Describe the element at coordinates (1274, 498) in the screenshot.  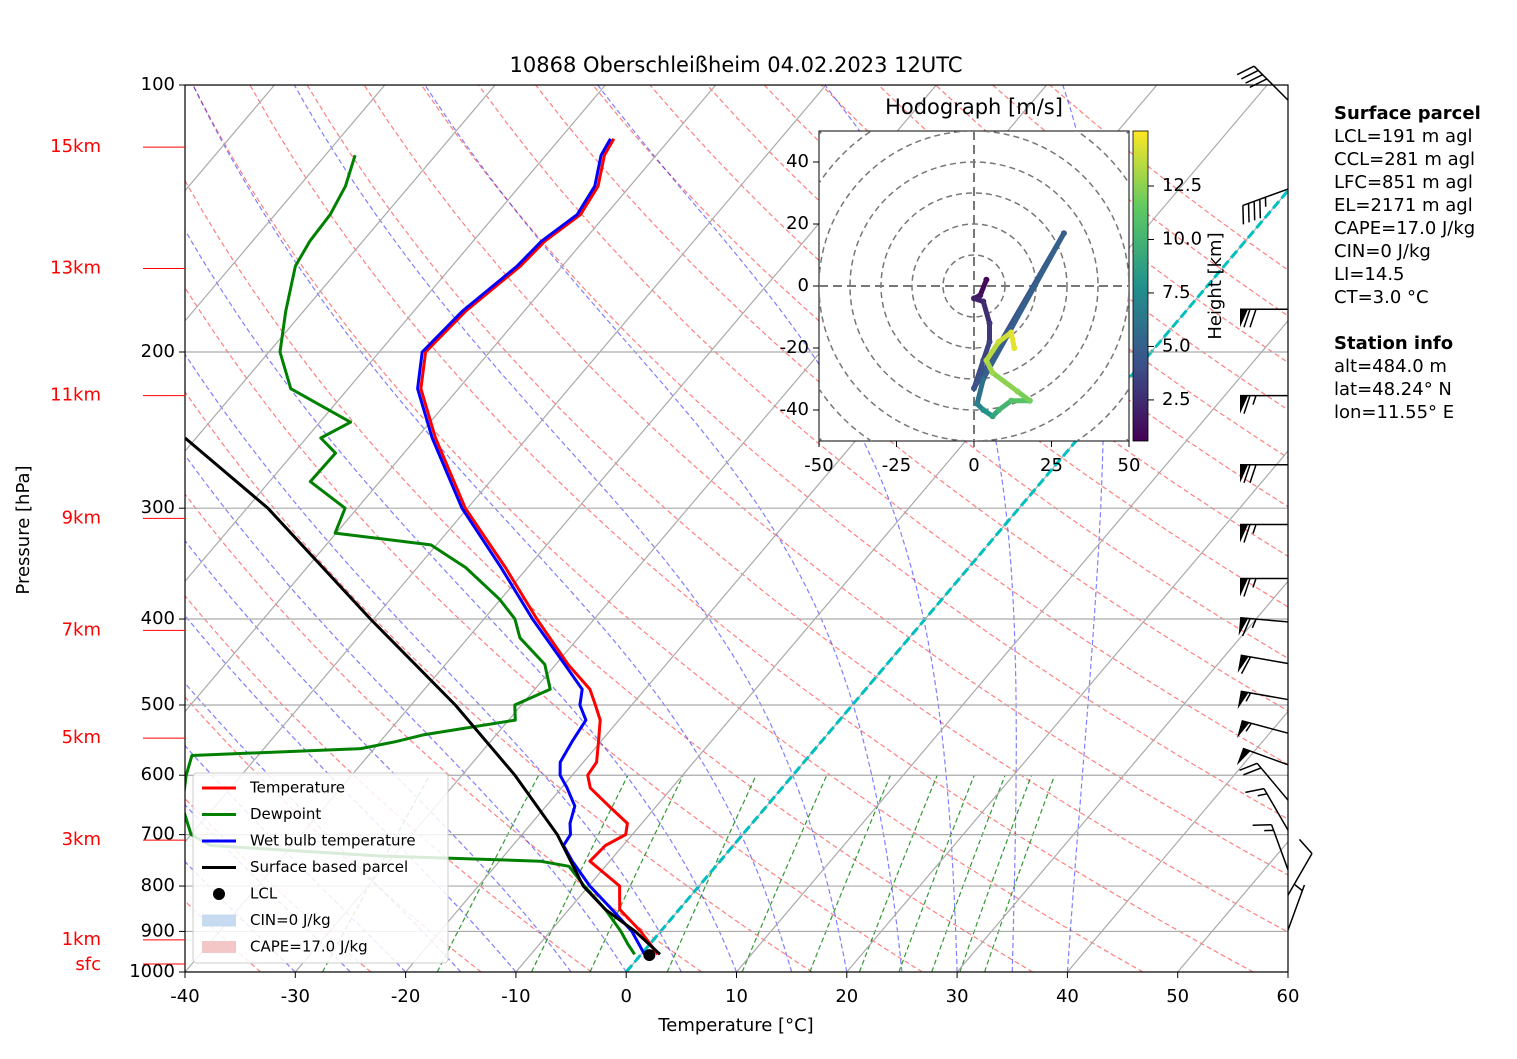
I see `wind-barbs` at that location.